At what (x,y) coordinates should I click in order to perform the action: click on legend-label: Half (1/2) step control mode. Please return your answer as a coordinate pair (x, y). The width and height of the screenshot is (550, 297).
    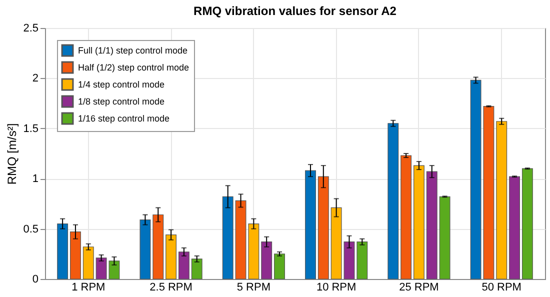
    Looking at the image, I should click on (134, 67).